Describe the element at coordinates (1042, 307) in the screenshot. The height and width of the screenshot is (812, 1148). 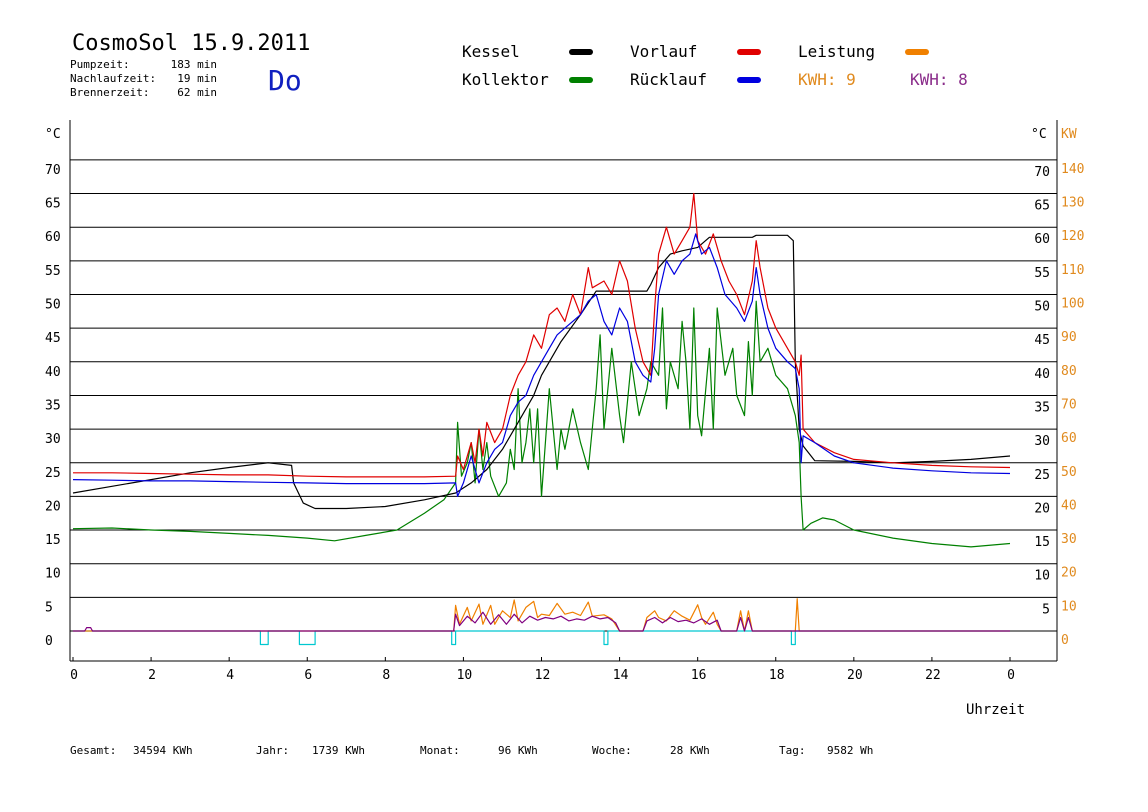
I see `y-tick-label-right: 50` at that location.